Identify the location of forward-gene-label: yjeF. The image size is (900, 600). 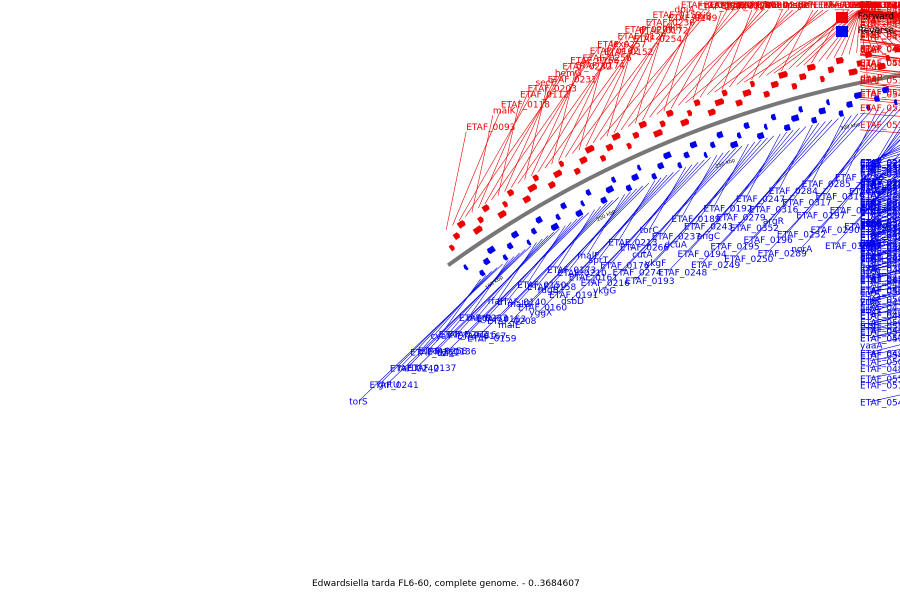
(869, 6).